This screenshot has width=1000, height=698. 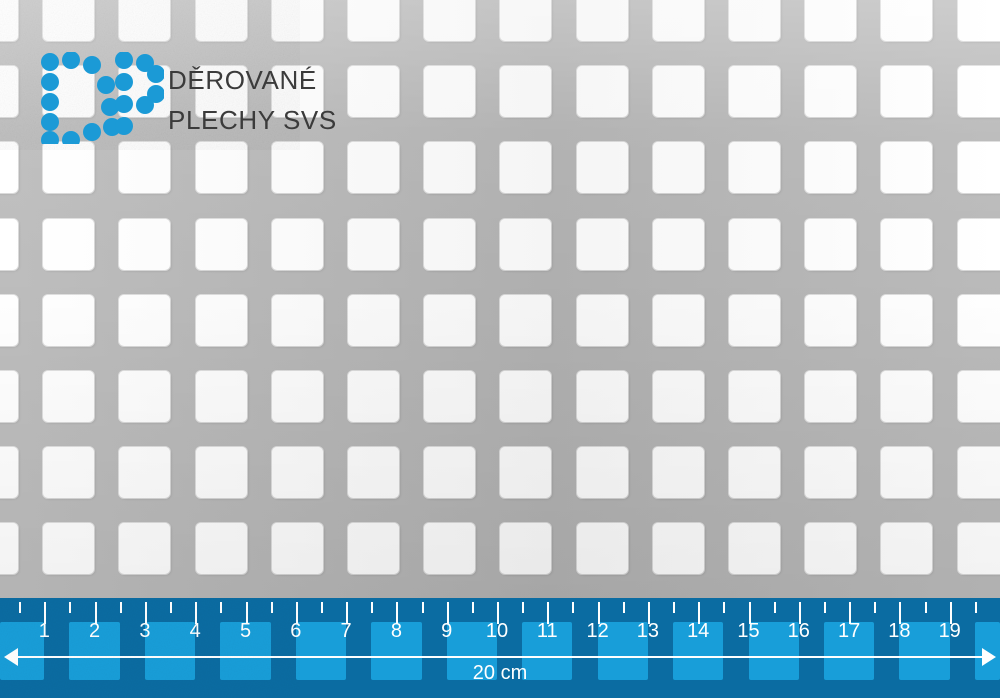 I want to click on scale-number: 5, so click(x=245, y=631).